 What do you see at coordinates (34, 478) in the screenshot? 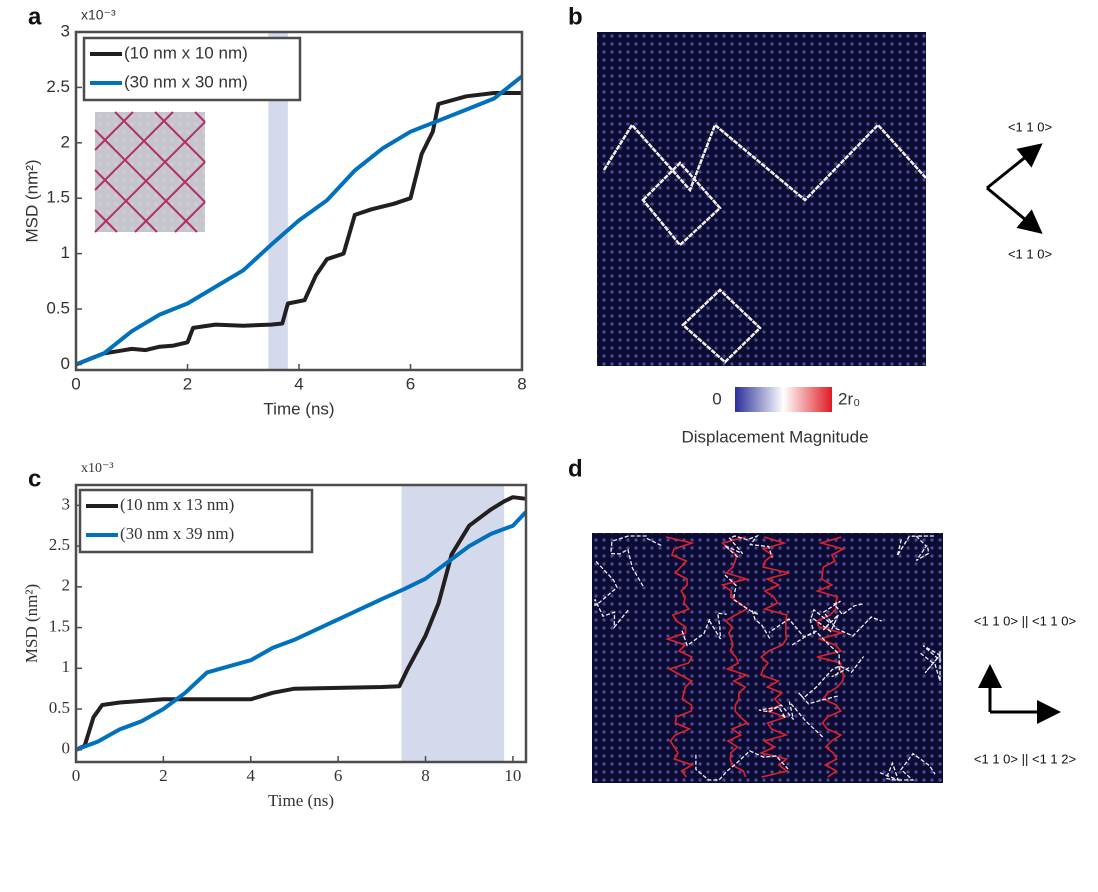
I see `panel-label: c` at bounding box center [34, 478].